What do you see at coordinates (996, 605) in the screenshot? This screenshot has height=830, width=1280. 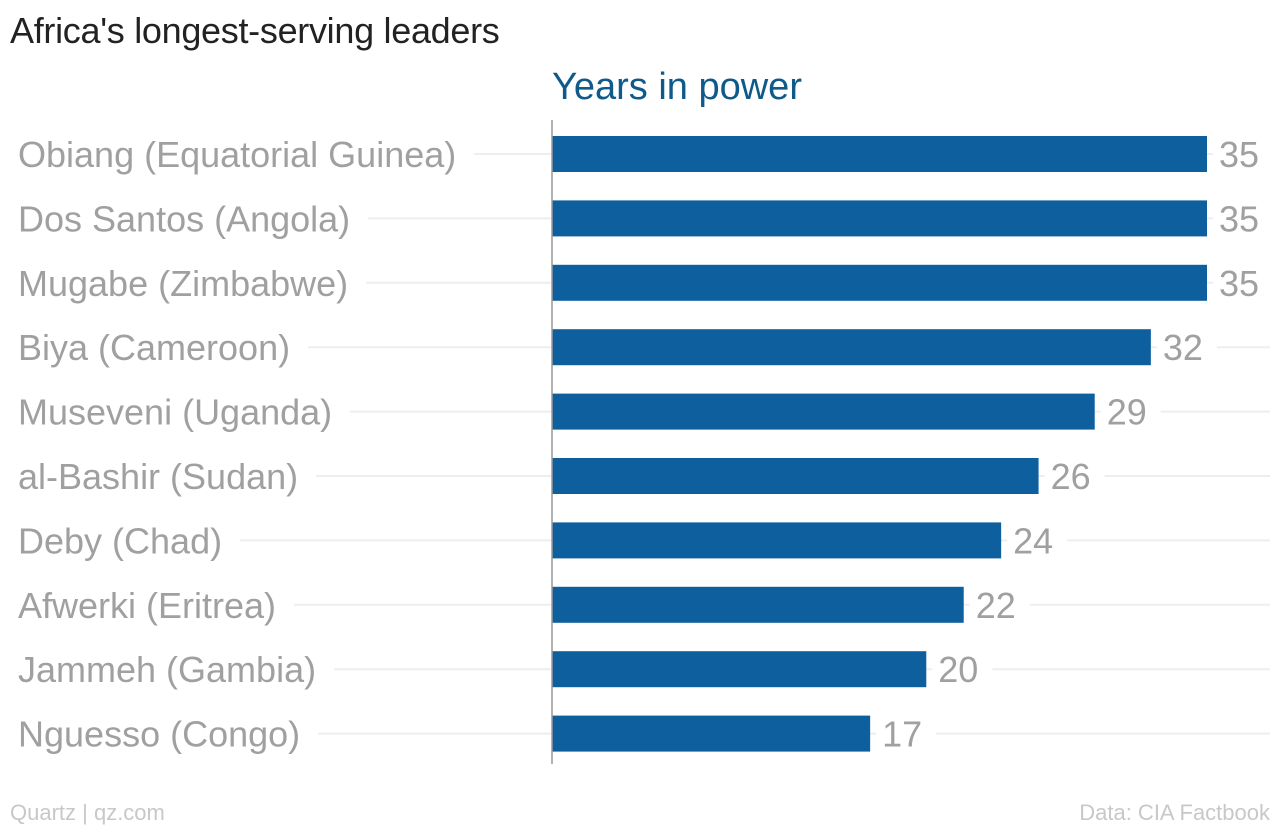 I see `value-label: 22` at bounding box center [996, 605].